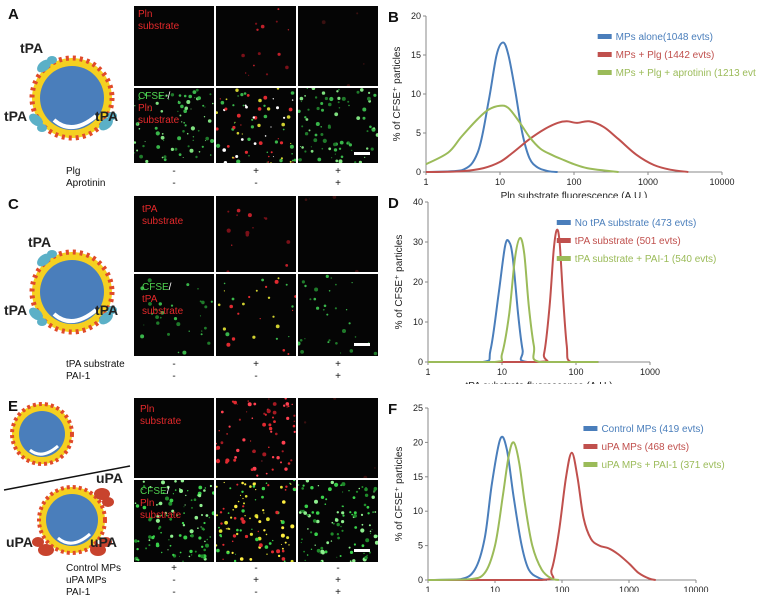  Describe the element at coordinates (78, 592) in the screenshot. I see `condition-label-pai-1: PAI-1` at that location.